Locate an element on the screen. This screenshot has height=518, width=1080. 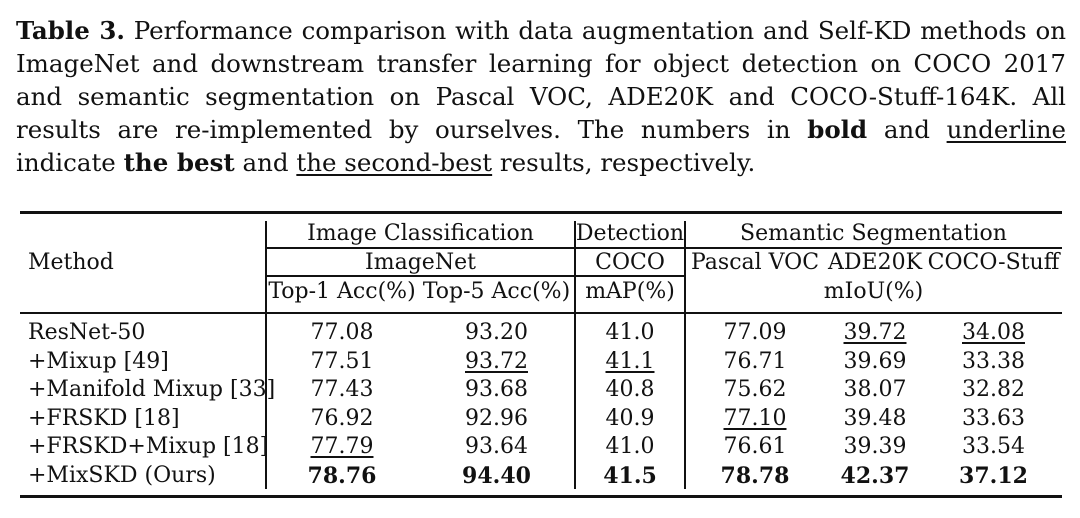
header-method: Method is located at coordinates (71, 262).